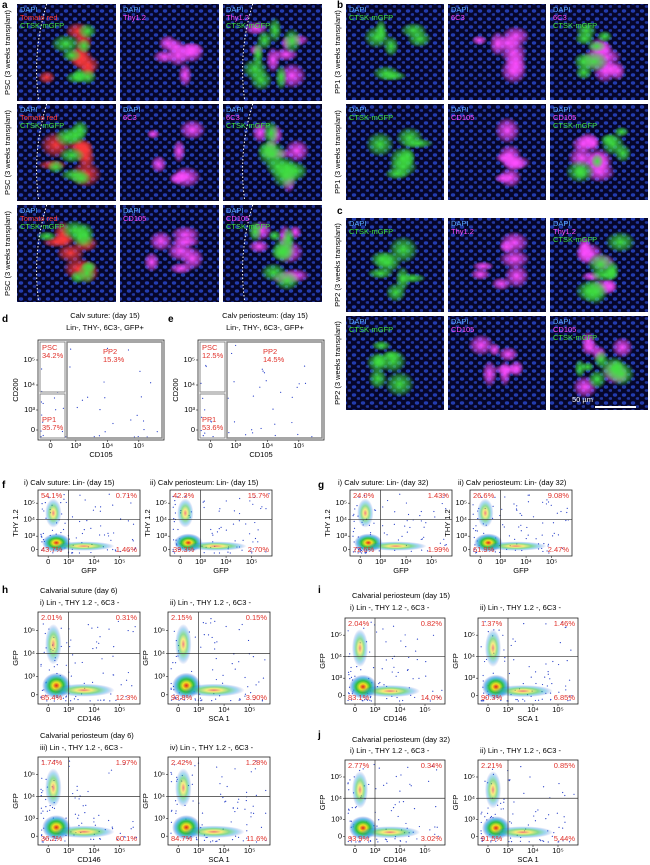 Image resolution: width=650 pixels, height=865 pixels. I want to click on quadrant-percent: 1.74%, so click(52, 762).